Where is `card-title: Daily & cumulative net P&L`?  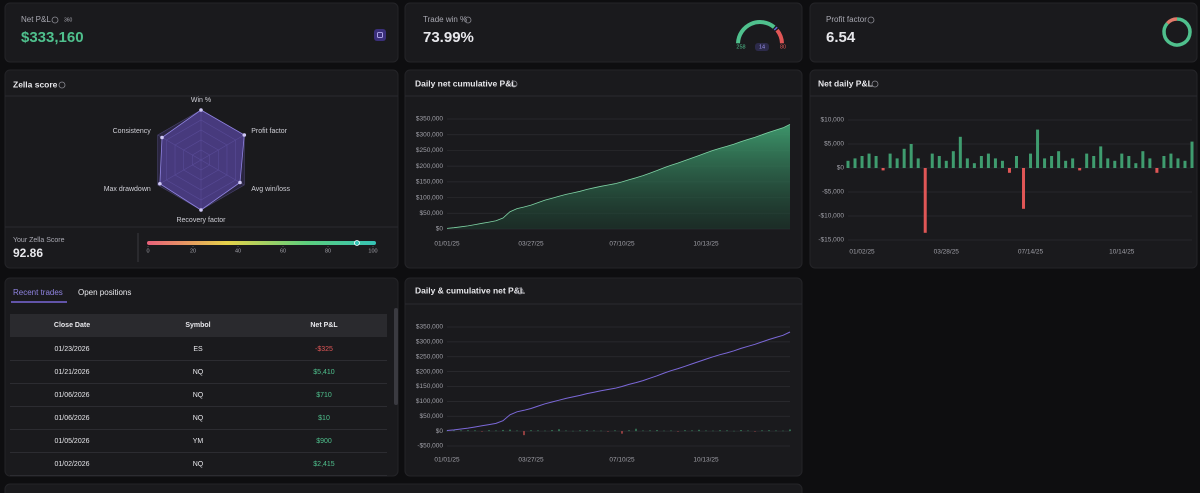 card-title: Daily & cumulative net P&L is located at coordinates (470, 290).